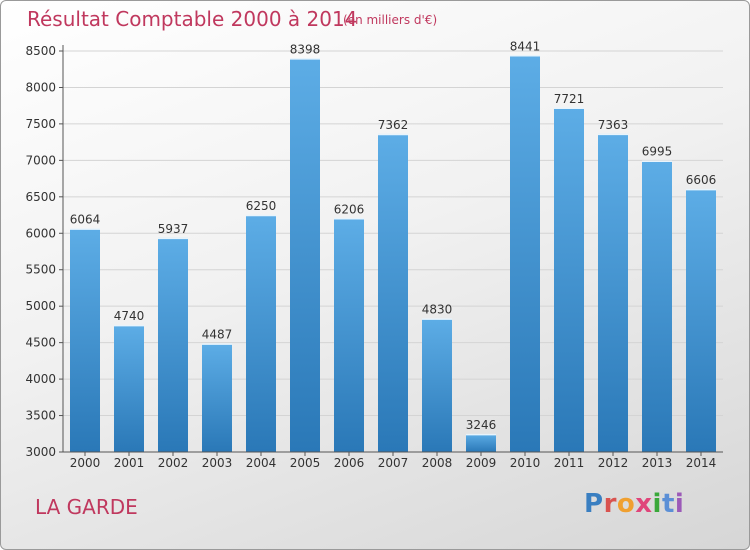 This screenshot has width=750, height=550. Describe the element at coordinates (393, 125) in the screenshot. I see `bar-value-label: 7362` at that location.